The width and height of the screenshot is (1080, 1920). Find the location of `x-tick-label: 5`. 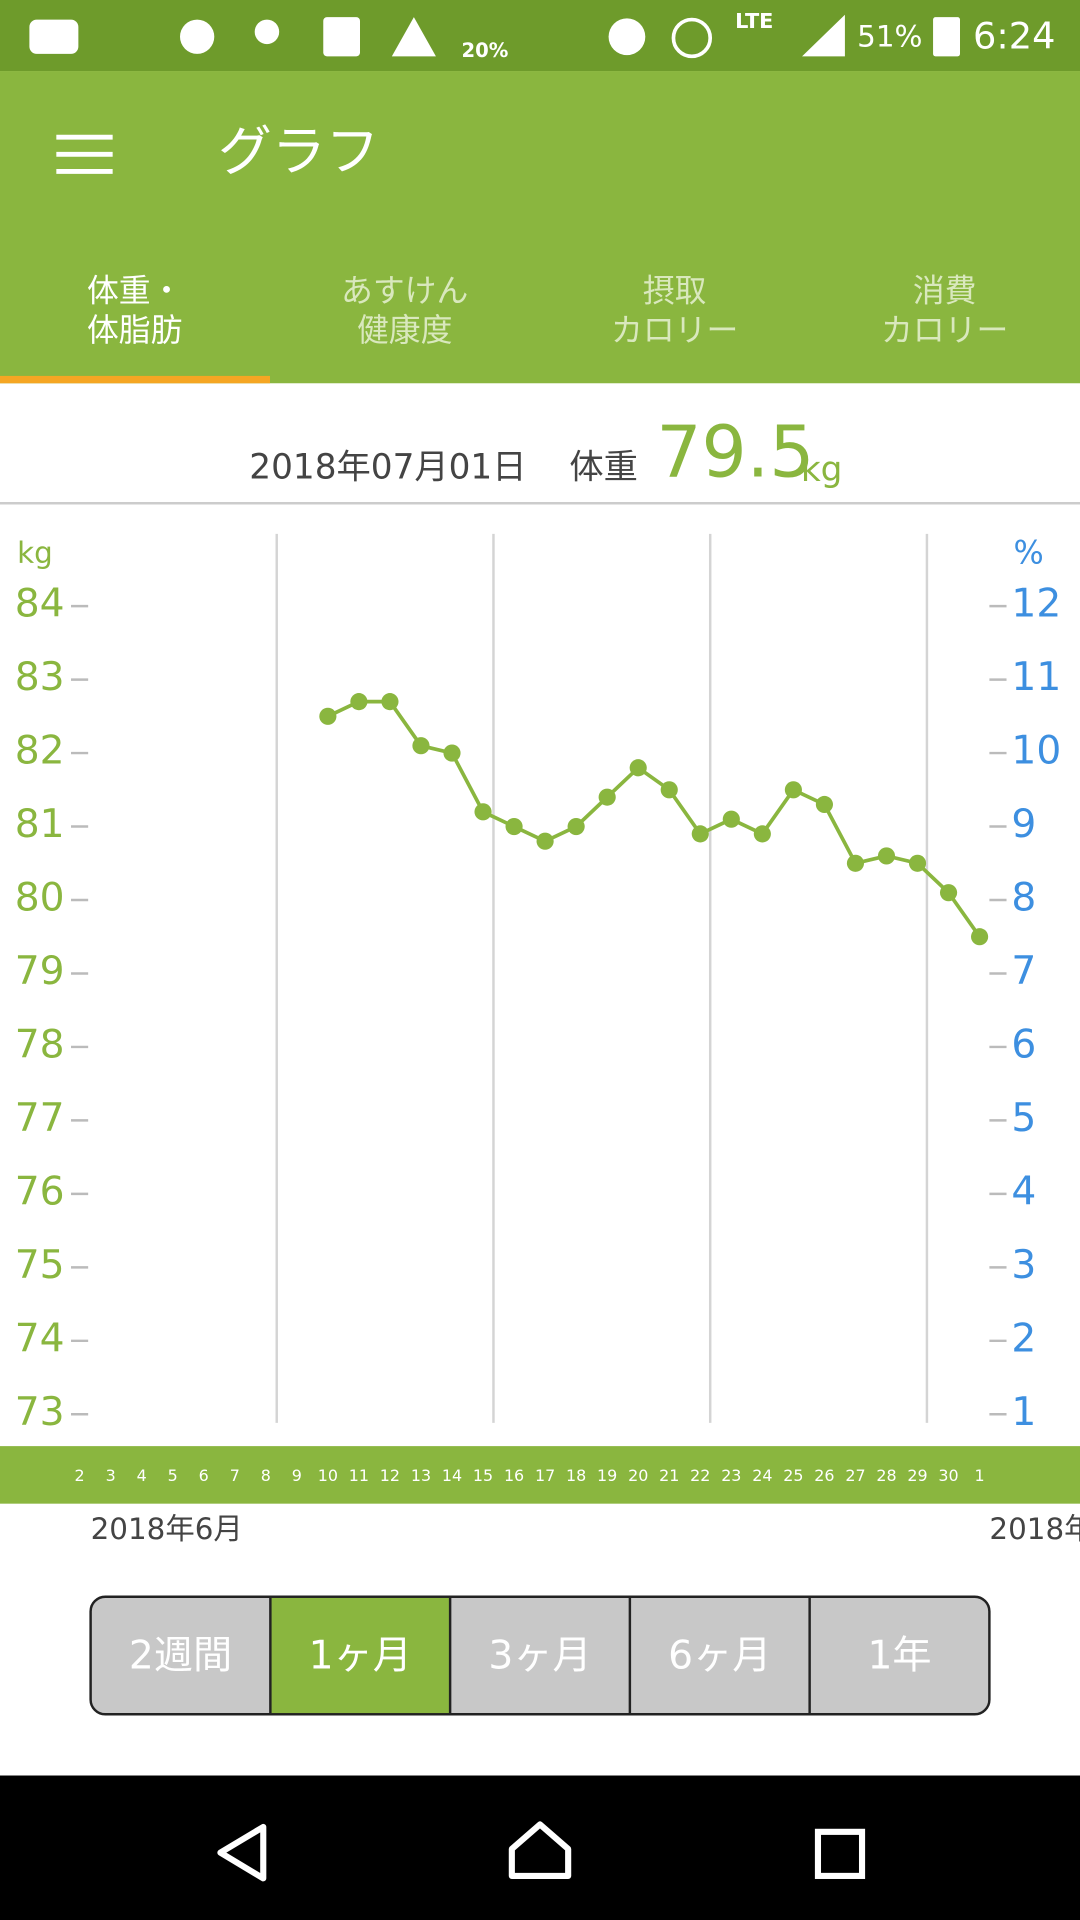

x-tick-label: 5 is located at coordinates (173, 1475).